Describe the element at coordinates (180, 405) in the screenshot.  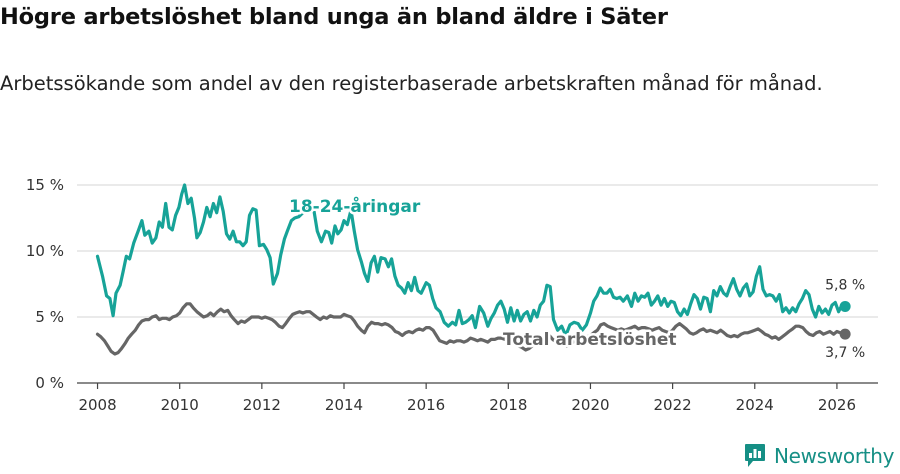
I see `x-tick-label: 2010` at that location.